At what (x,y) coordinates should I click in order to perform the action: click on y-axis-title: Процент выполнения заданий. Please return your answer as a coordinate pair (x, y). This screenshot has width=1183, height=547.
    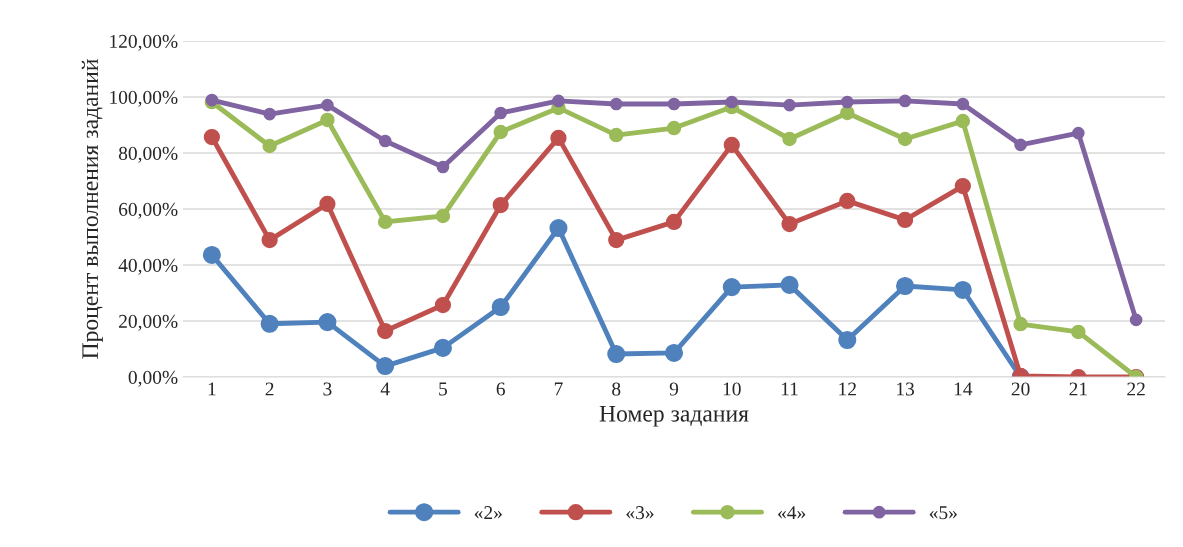
    Looking at the image, I should click on (92, 209).